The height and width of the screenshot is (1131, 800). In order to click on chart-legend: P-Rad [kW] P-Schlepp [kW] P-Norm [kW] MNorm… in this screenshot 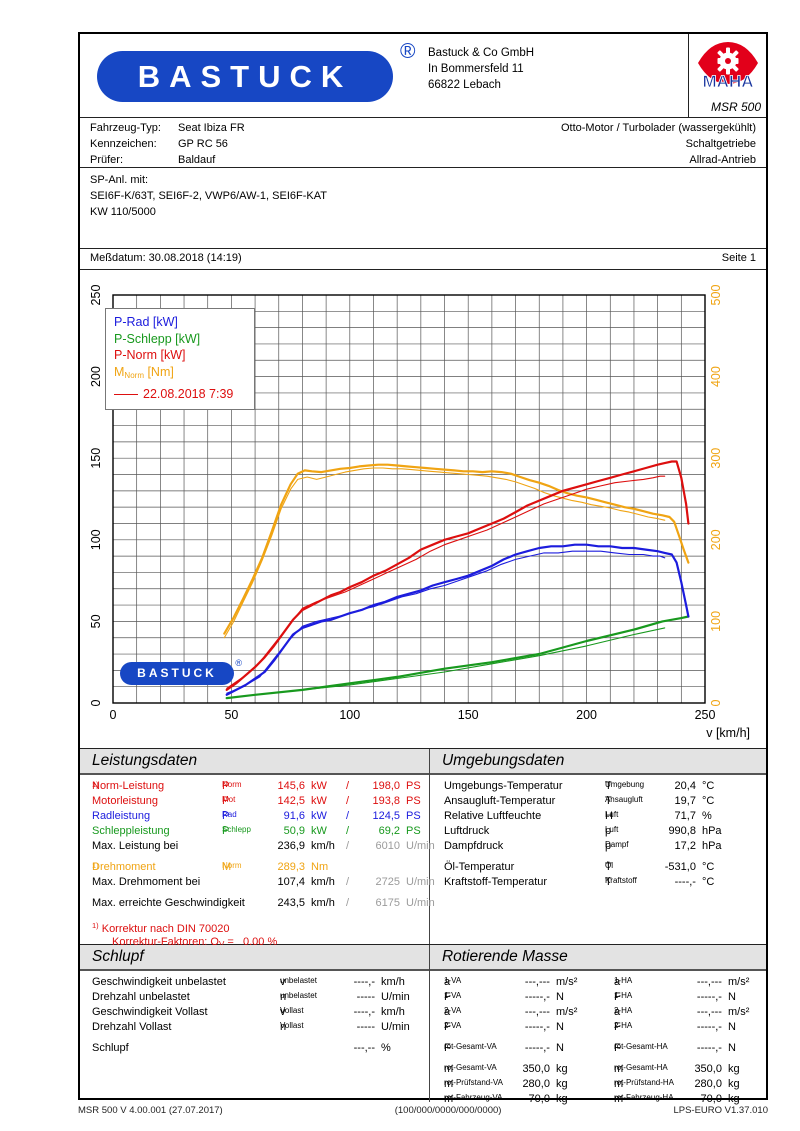, I will do `click(180, 359)`.